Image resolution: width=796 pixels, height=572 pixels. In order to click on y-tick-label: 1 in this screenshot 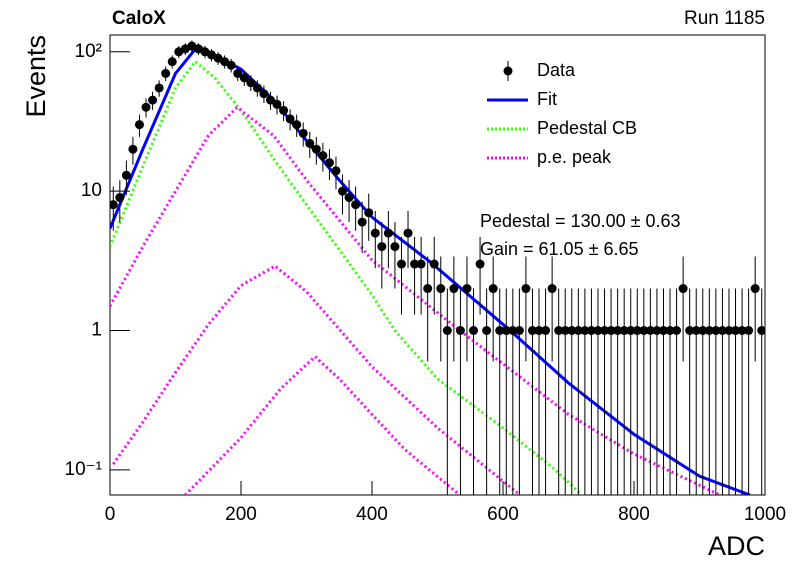, I will do `click(96, 330)`.